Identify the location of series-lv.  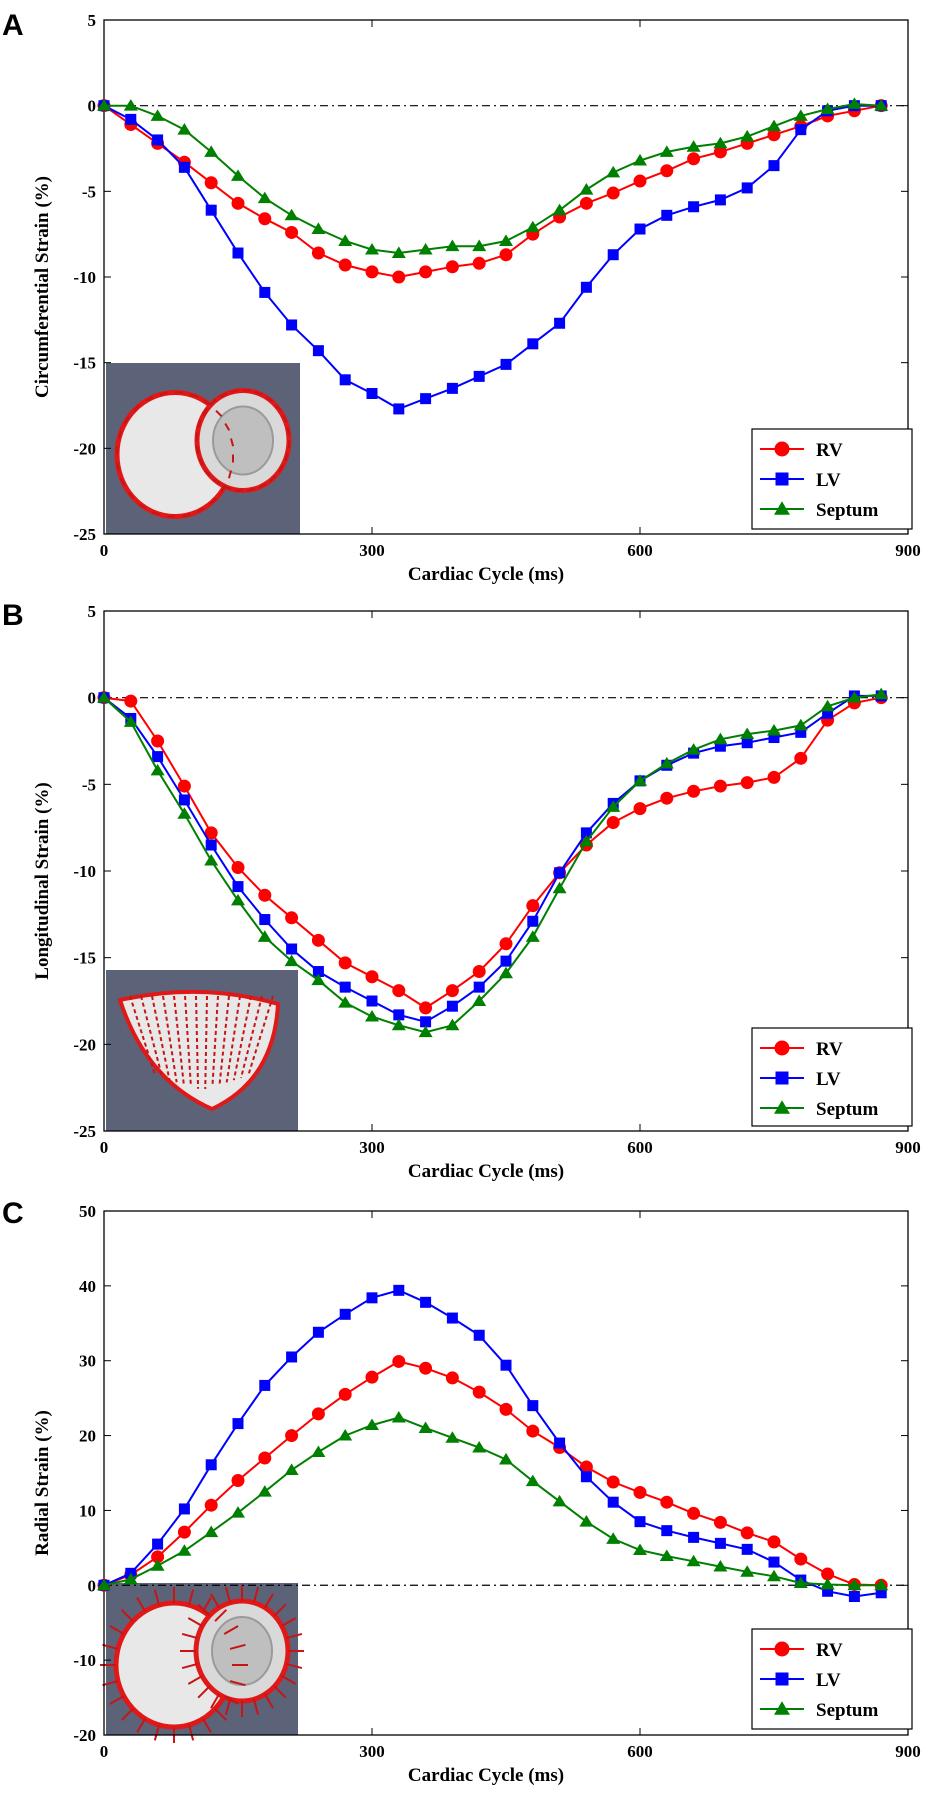
(492, 257).